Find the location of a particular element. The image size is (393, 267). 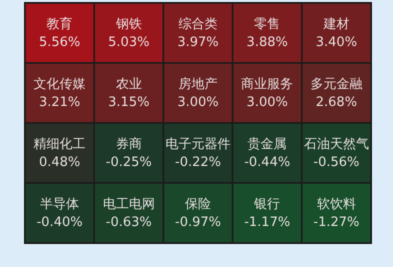

category-label: 保险 is located at coordinates (198, 204).